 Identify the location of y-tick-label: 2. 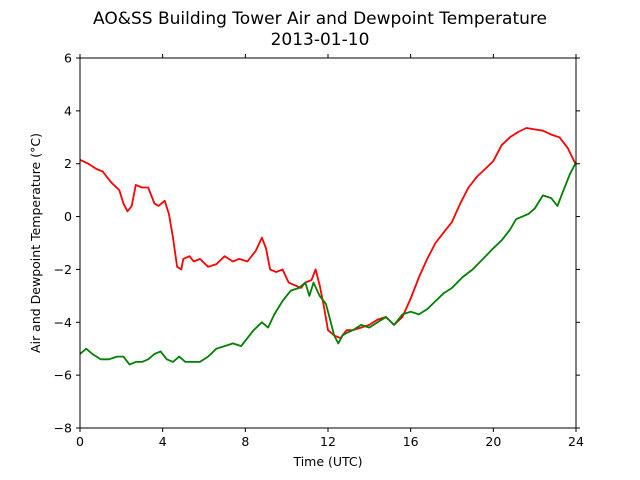
(68, 163).